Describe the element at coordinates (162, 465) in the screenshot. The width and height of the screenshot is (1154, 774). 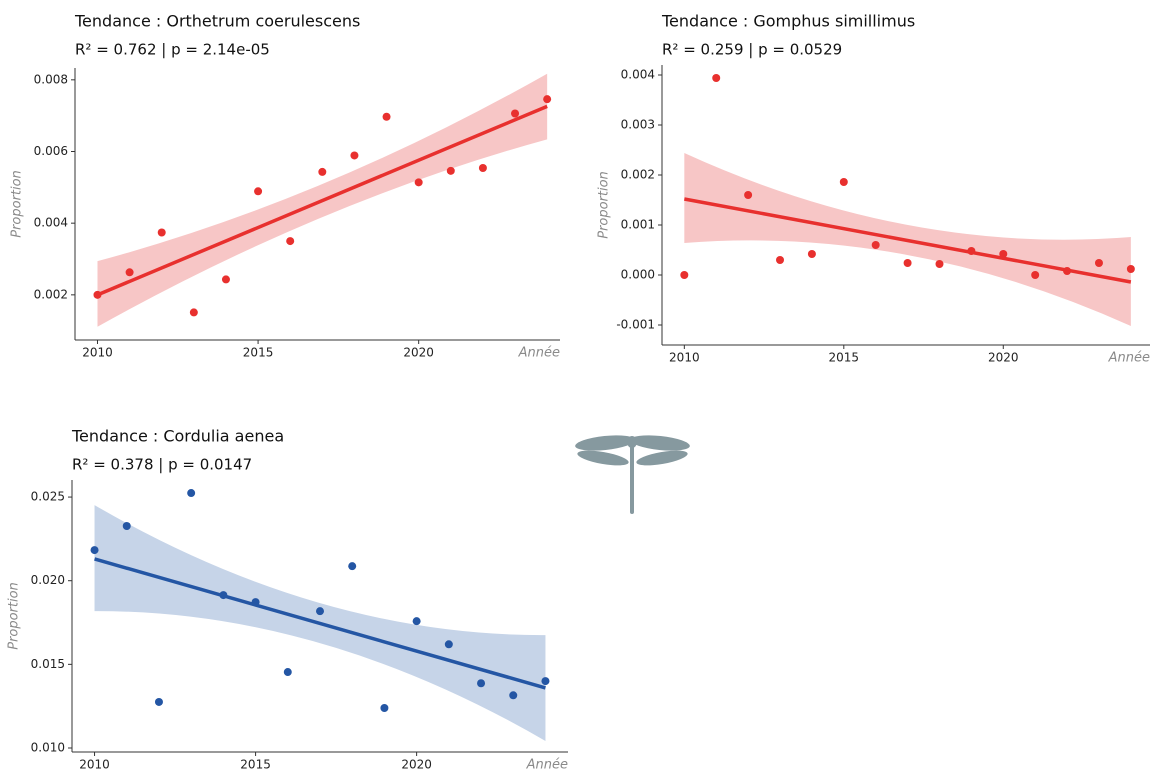
I see `chart-subtitle: R² = 0.378 | p = 0.0147` at that location.